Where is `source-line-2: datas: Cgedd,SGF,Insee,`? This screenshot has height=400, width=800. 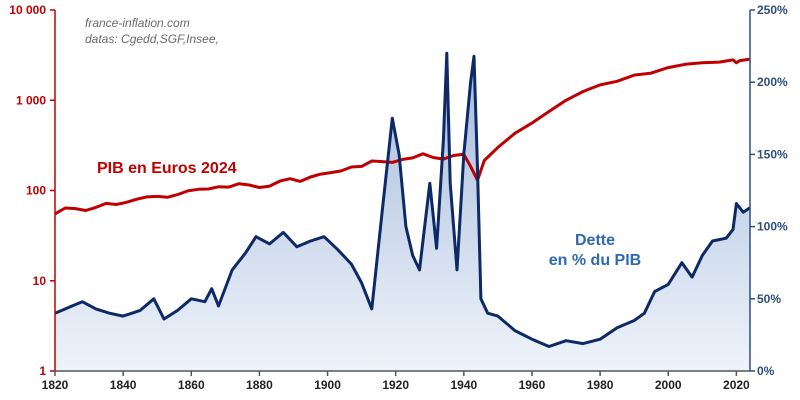 source-line-2: datas: Cgedd,SGF,Insee, is located at coordinates (152, 39).